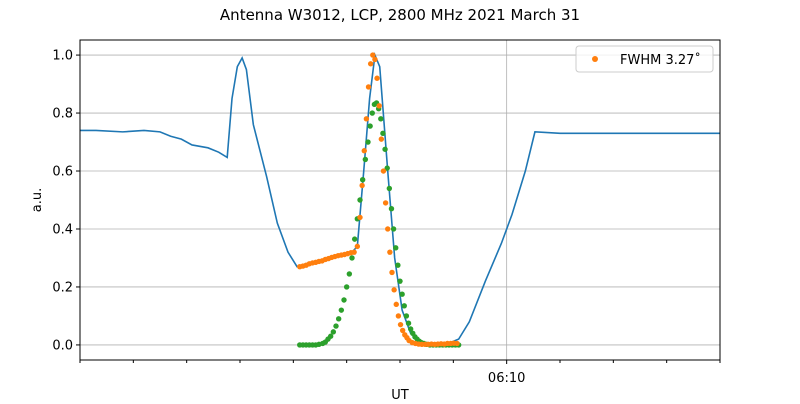 This screenshot has width=800, height=404. I want to click on x-tick-label: 06:10, so click(506, 378).